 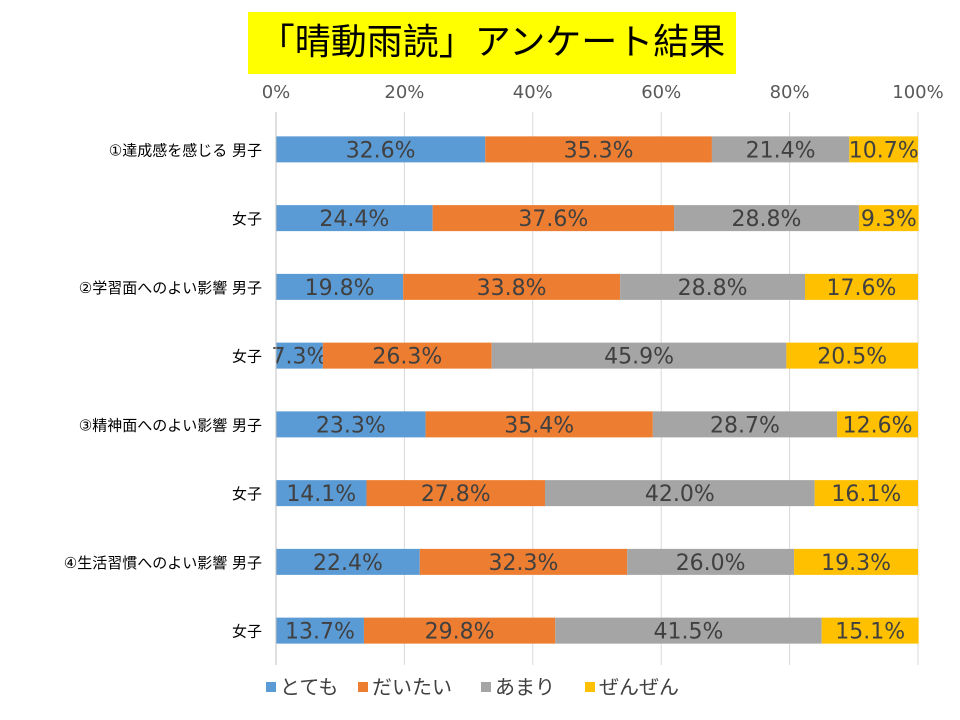 I want to click on legend-label: あまり, so click(x=525, y=687).